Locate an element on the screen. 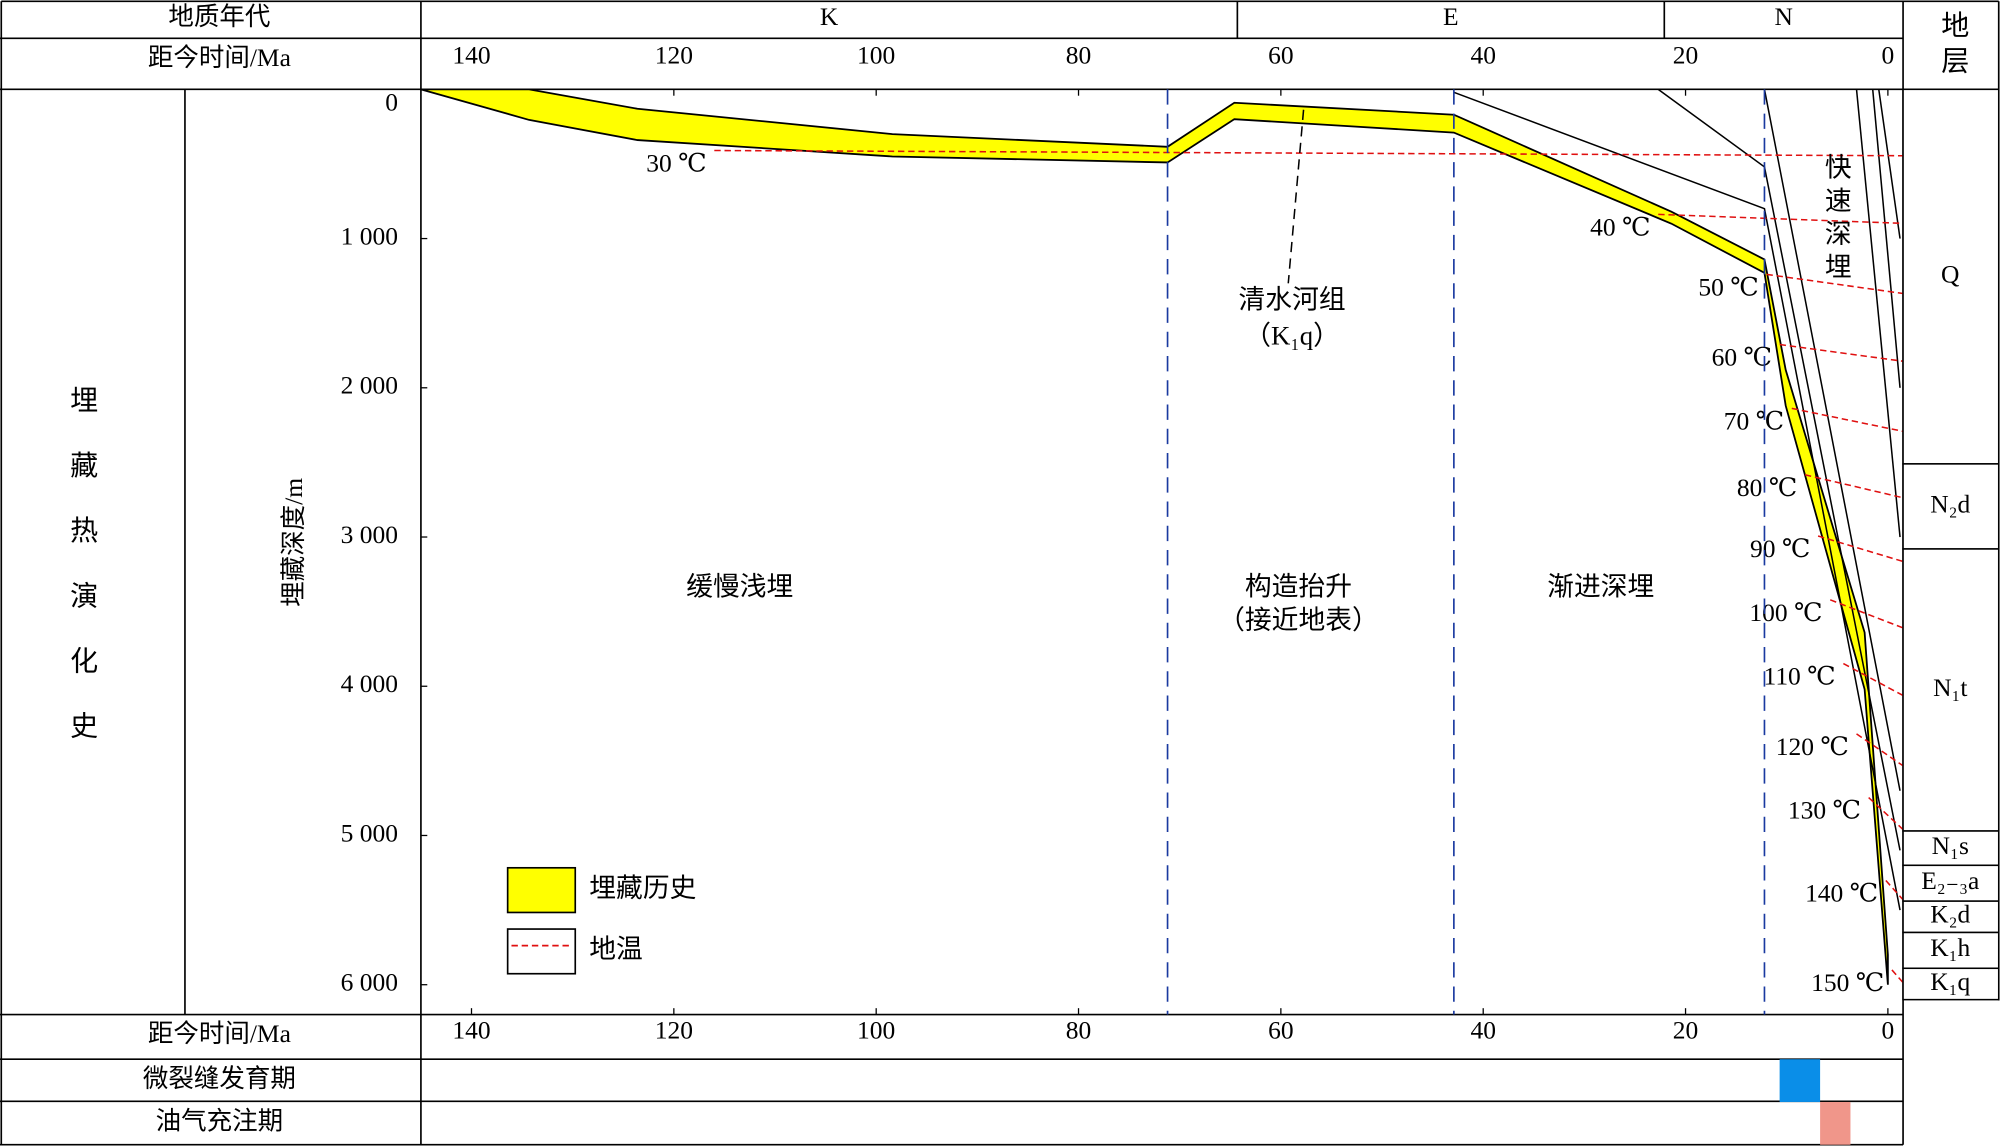 This screenshot has width=2000, height=1146. stage-sublabel: （接近地表） is located at coordinates (1298, 620).